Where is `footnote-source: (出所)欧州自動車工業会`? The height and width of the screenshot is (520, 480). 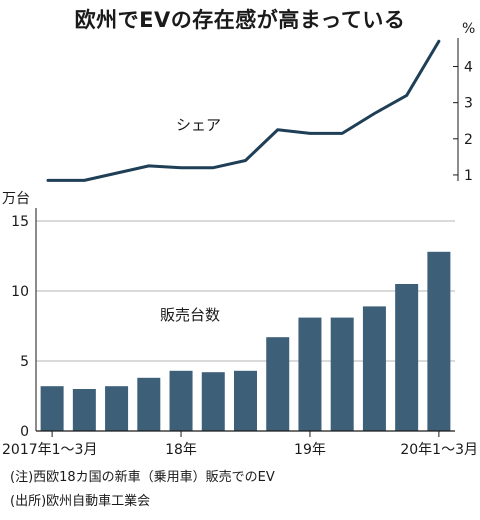 footnote-source: (出所)欧州自動車工業会 is located at coordinates (80, 501).